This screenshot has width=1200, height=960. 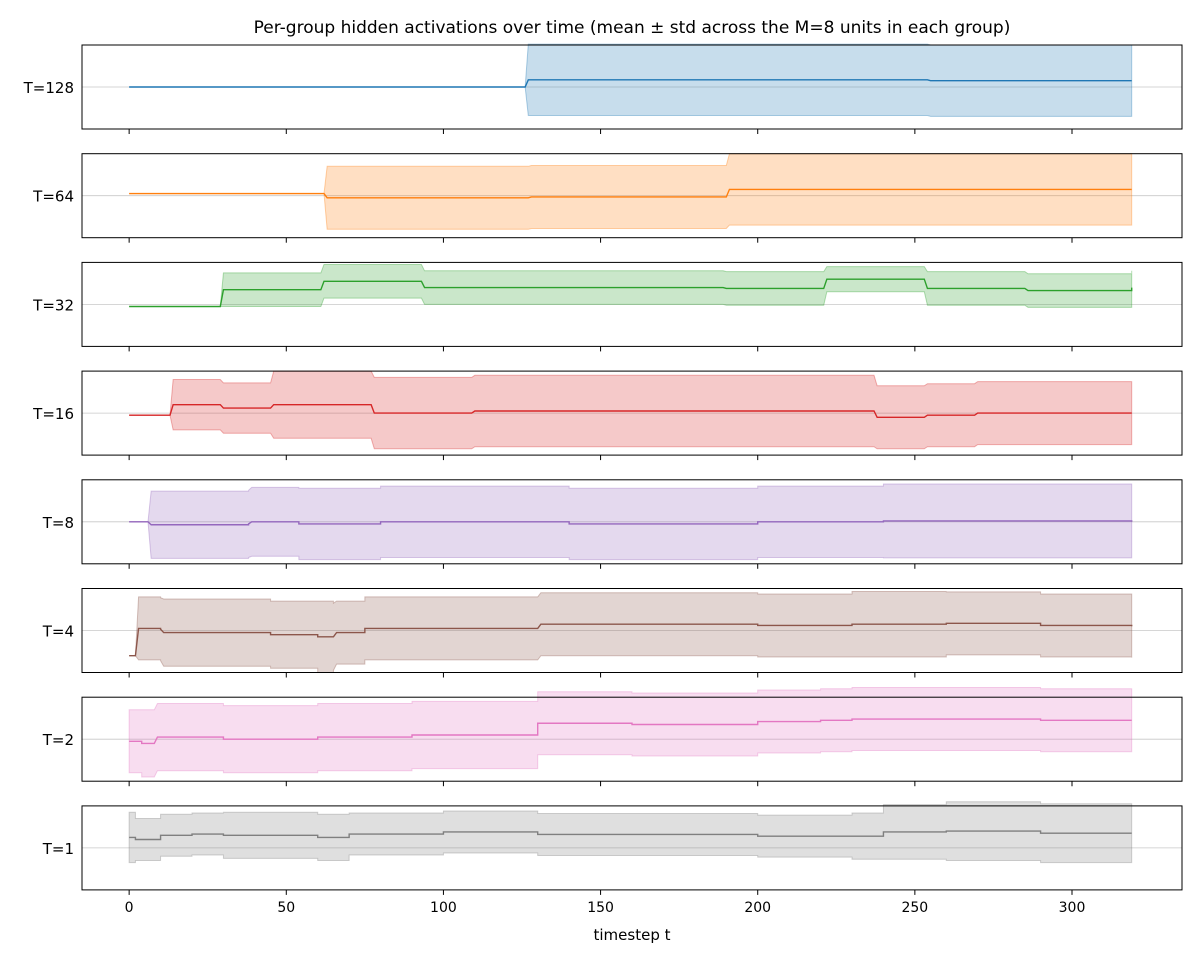 I want to click on panel-t-128: T=128, so click(x=603, y=88).